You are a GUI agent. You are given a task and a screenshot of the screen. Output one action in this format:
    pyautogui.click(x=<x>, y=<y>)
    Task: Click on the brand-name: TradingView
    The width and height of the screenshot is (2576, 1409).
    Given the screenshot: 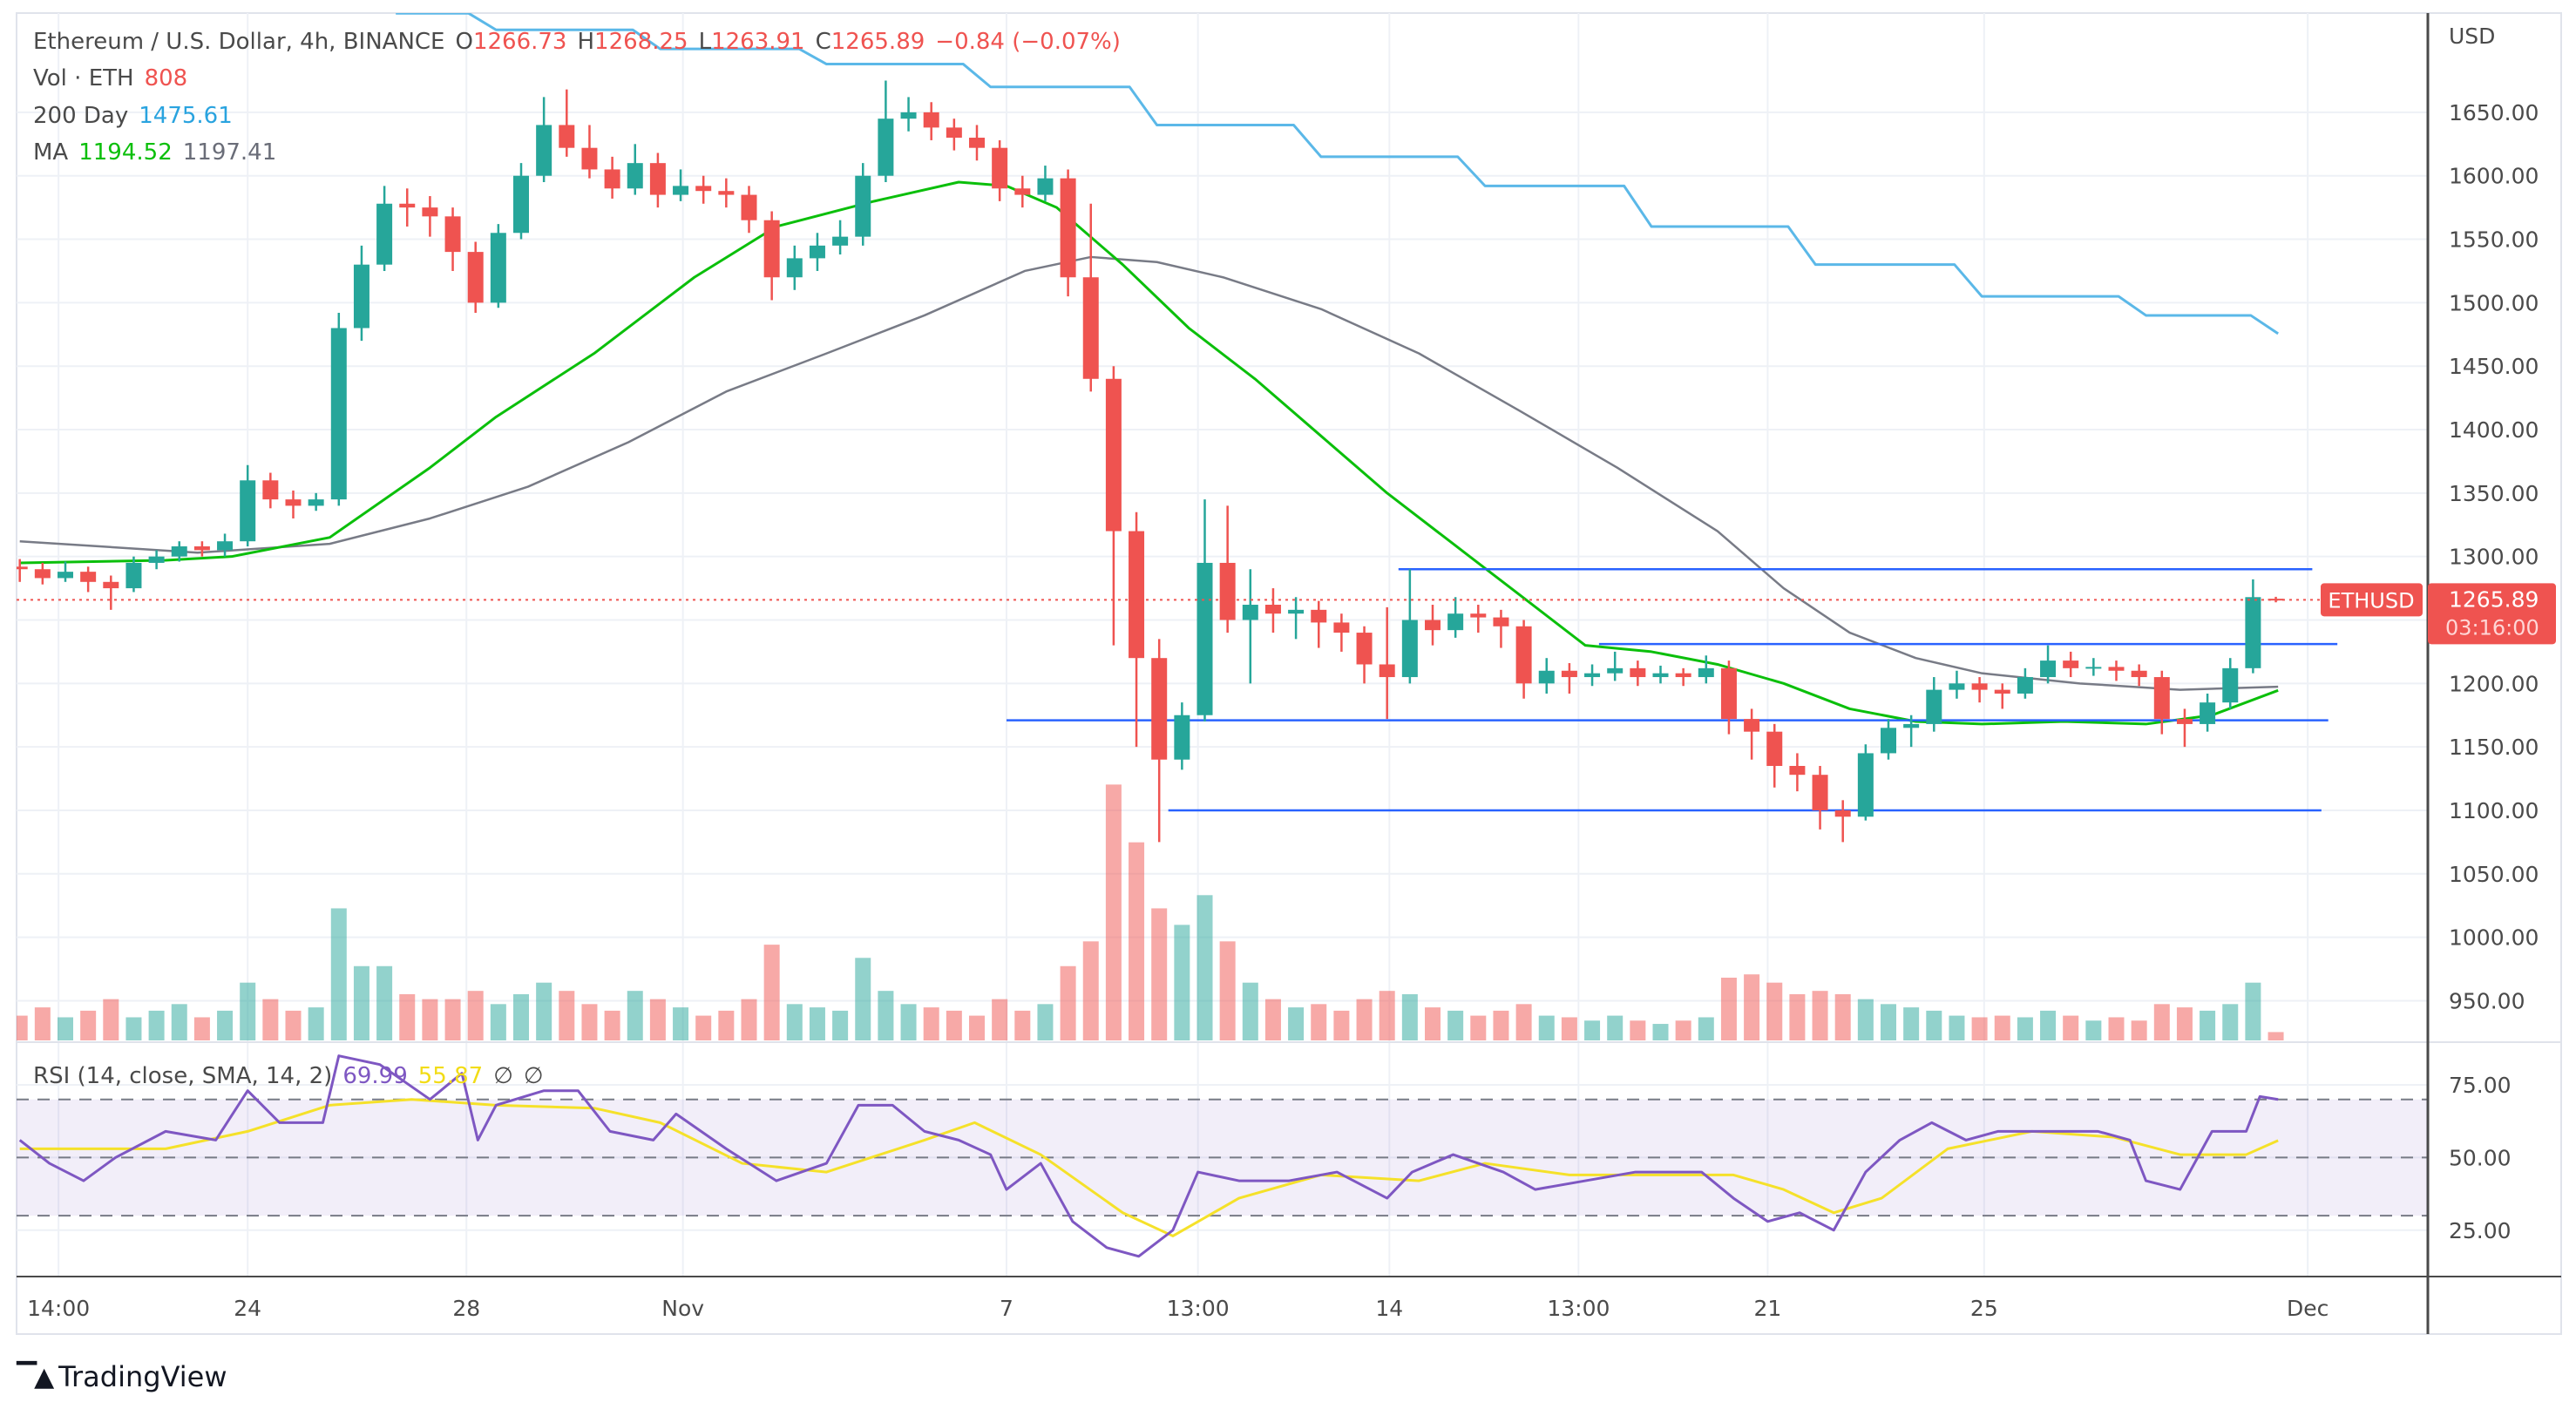 What is the action you would take?
    pyautogui.click(x=142, y=1377)
    